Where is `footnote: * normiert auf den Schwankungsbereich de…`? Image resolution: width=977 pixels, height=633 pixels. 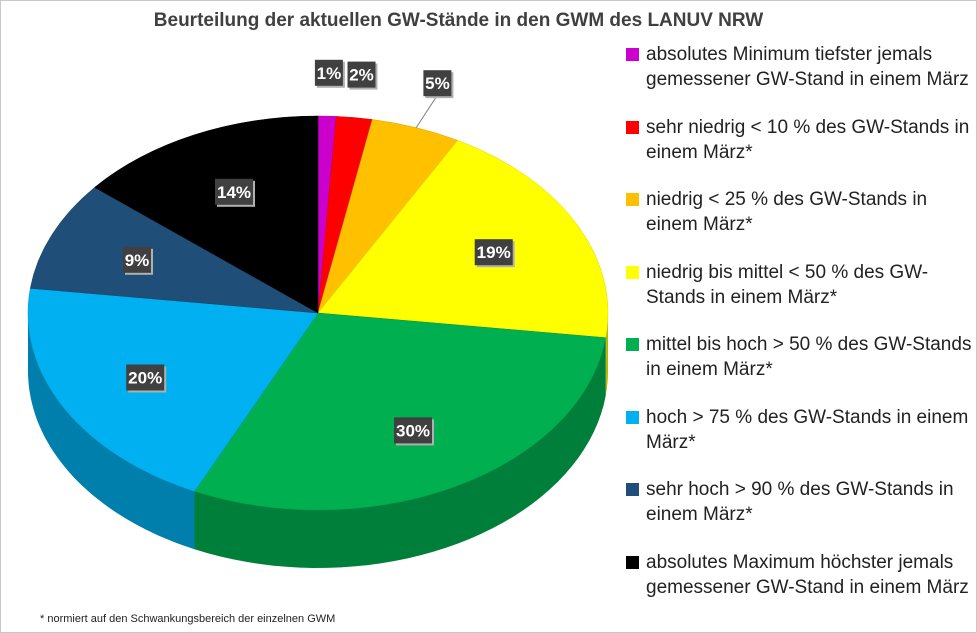 footnote: * normiert auf den Schwankungsbereich de… is located at coordinates (188, 619).